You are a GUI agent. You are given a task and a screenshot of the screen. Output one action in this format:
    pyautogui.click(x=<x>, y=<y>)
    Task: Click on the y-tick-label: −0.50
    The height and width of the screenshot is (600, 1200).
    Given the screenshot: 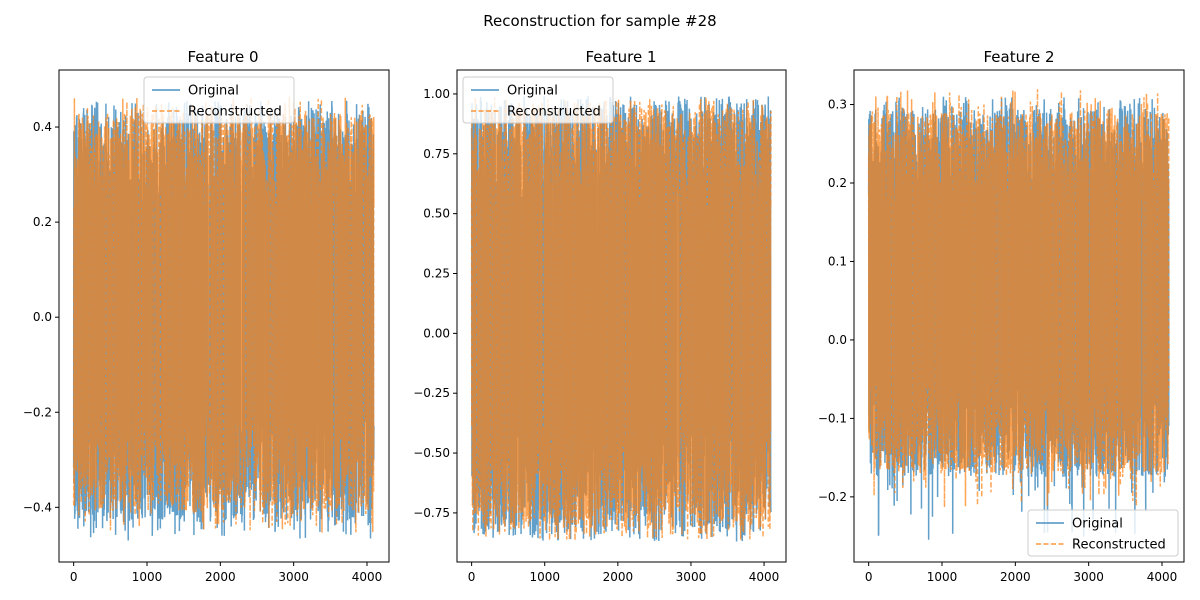 What is the action you would take?
    pyautogui.click(x=431, y=453)
    